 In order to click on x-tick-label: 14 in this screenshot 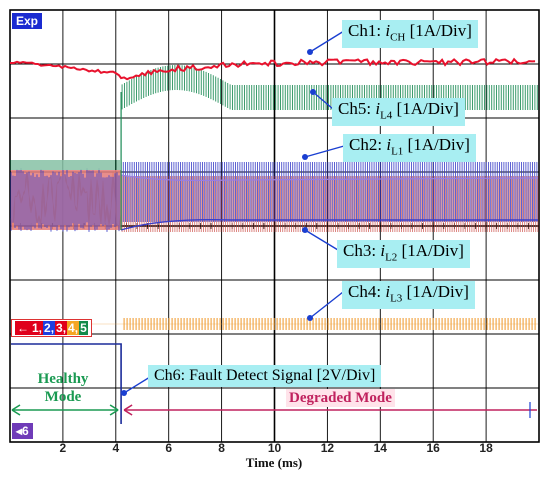, I will do `click(380, 448)`.